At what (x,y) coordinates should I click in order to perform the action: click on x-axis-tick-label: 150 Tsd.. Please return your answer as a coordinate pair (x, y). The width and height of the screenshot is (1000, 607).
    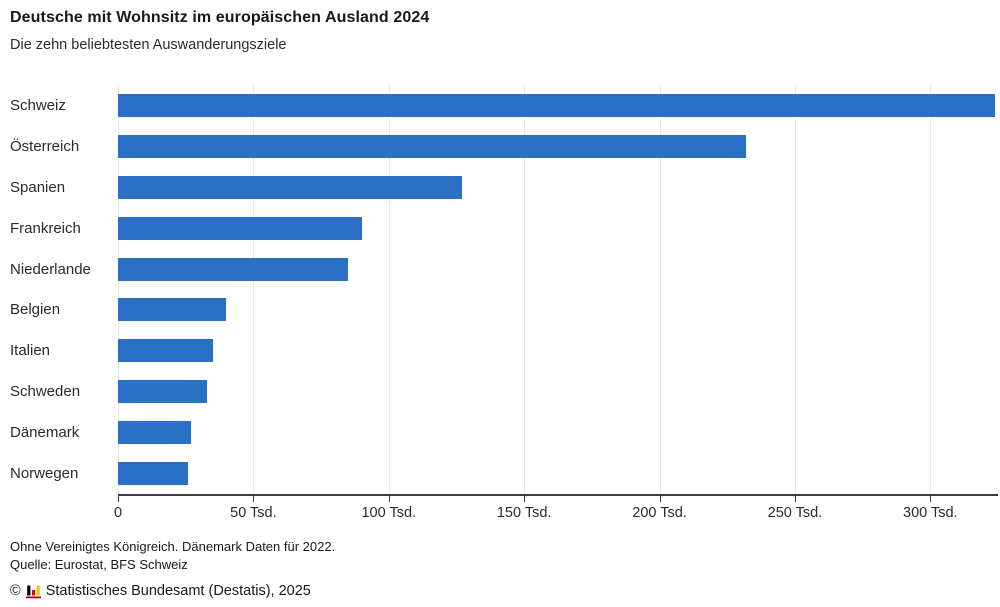
    Looking at the image, I should click on (524, 513).